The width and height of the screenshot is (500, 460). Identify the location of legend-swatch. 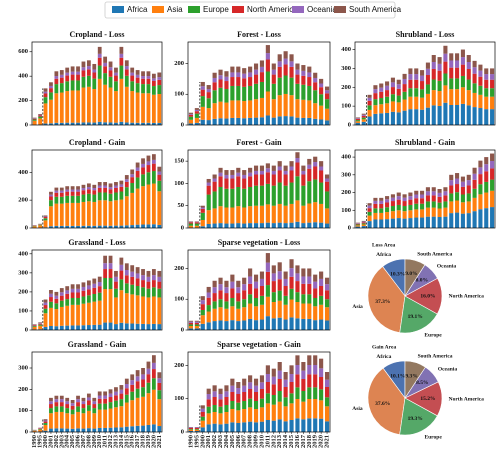
(158, 9).